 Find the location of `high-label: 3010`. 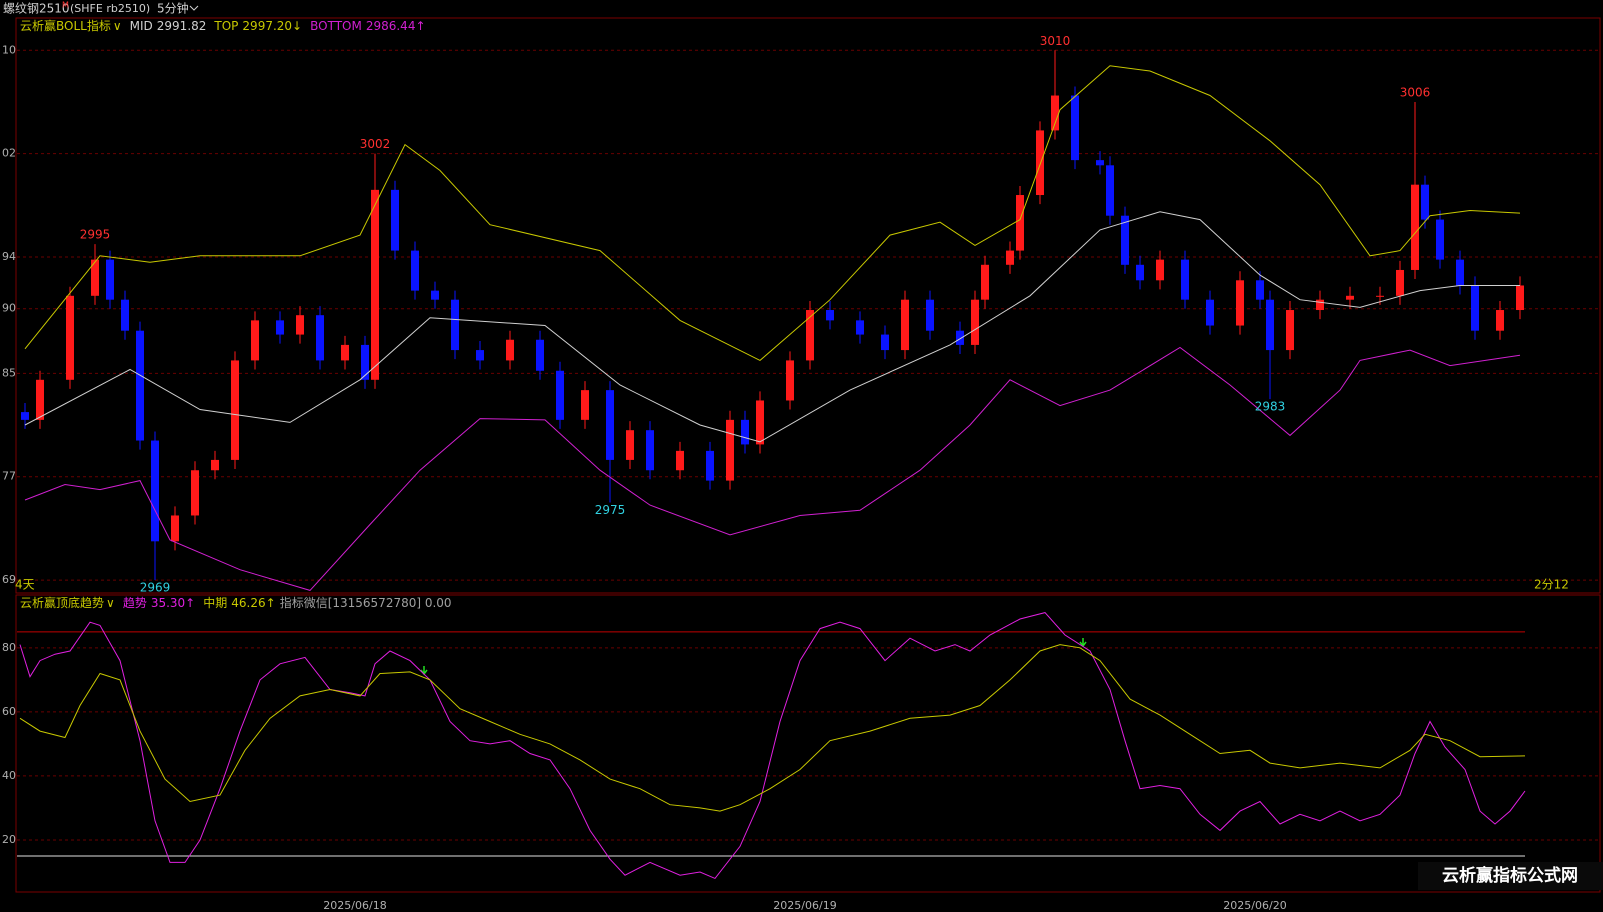

high-label: 3010 is located at coordinates (1055, 41).